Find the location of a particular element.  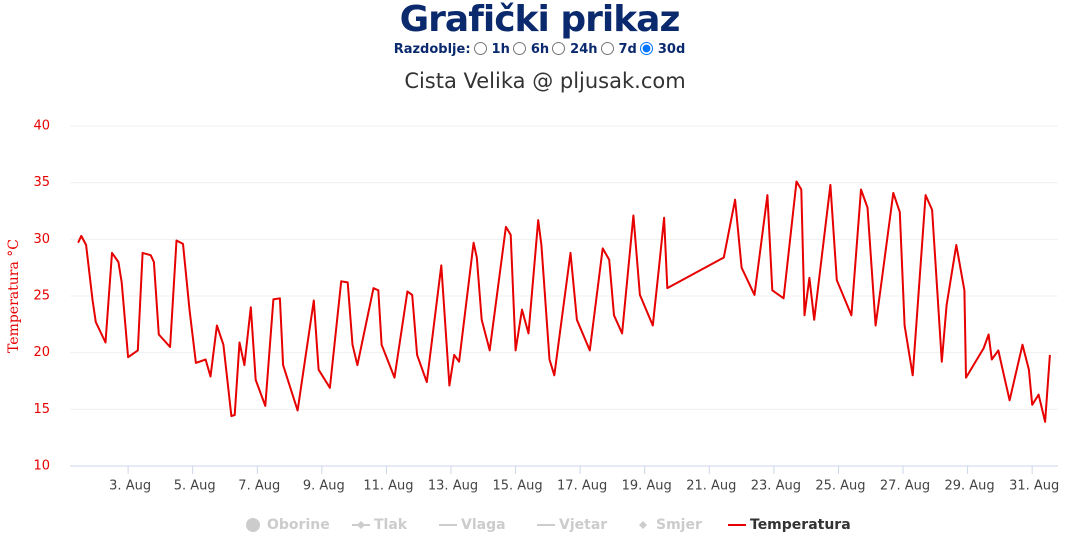

x-tick-label: 21. Aug is located at coordinates (711, 486).